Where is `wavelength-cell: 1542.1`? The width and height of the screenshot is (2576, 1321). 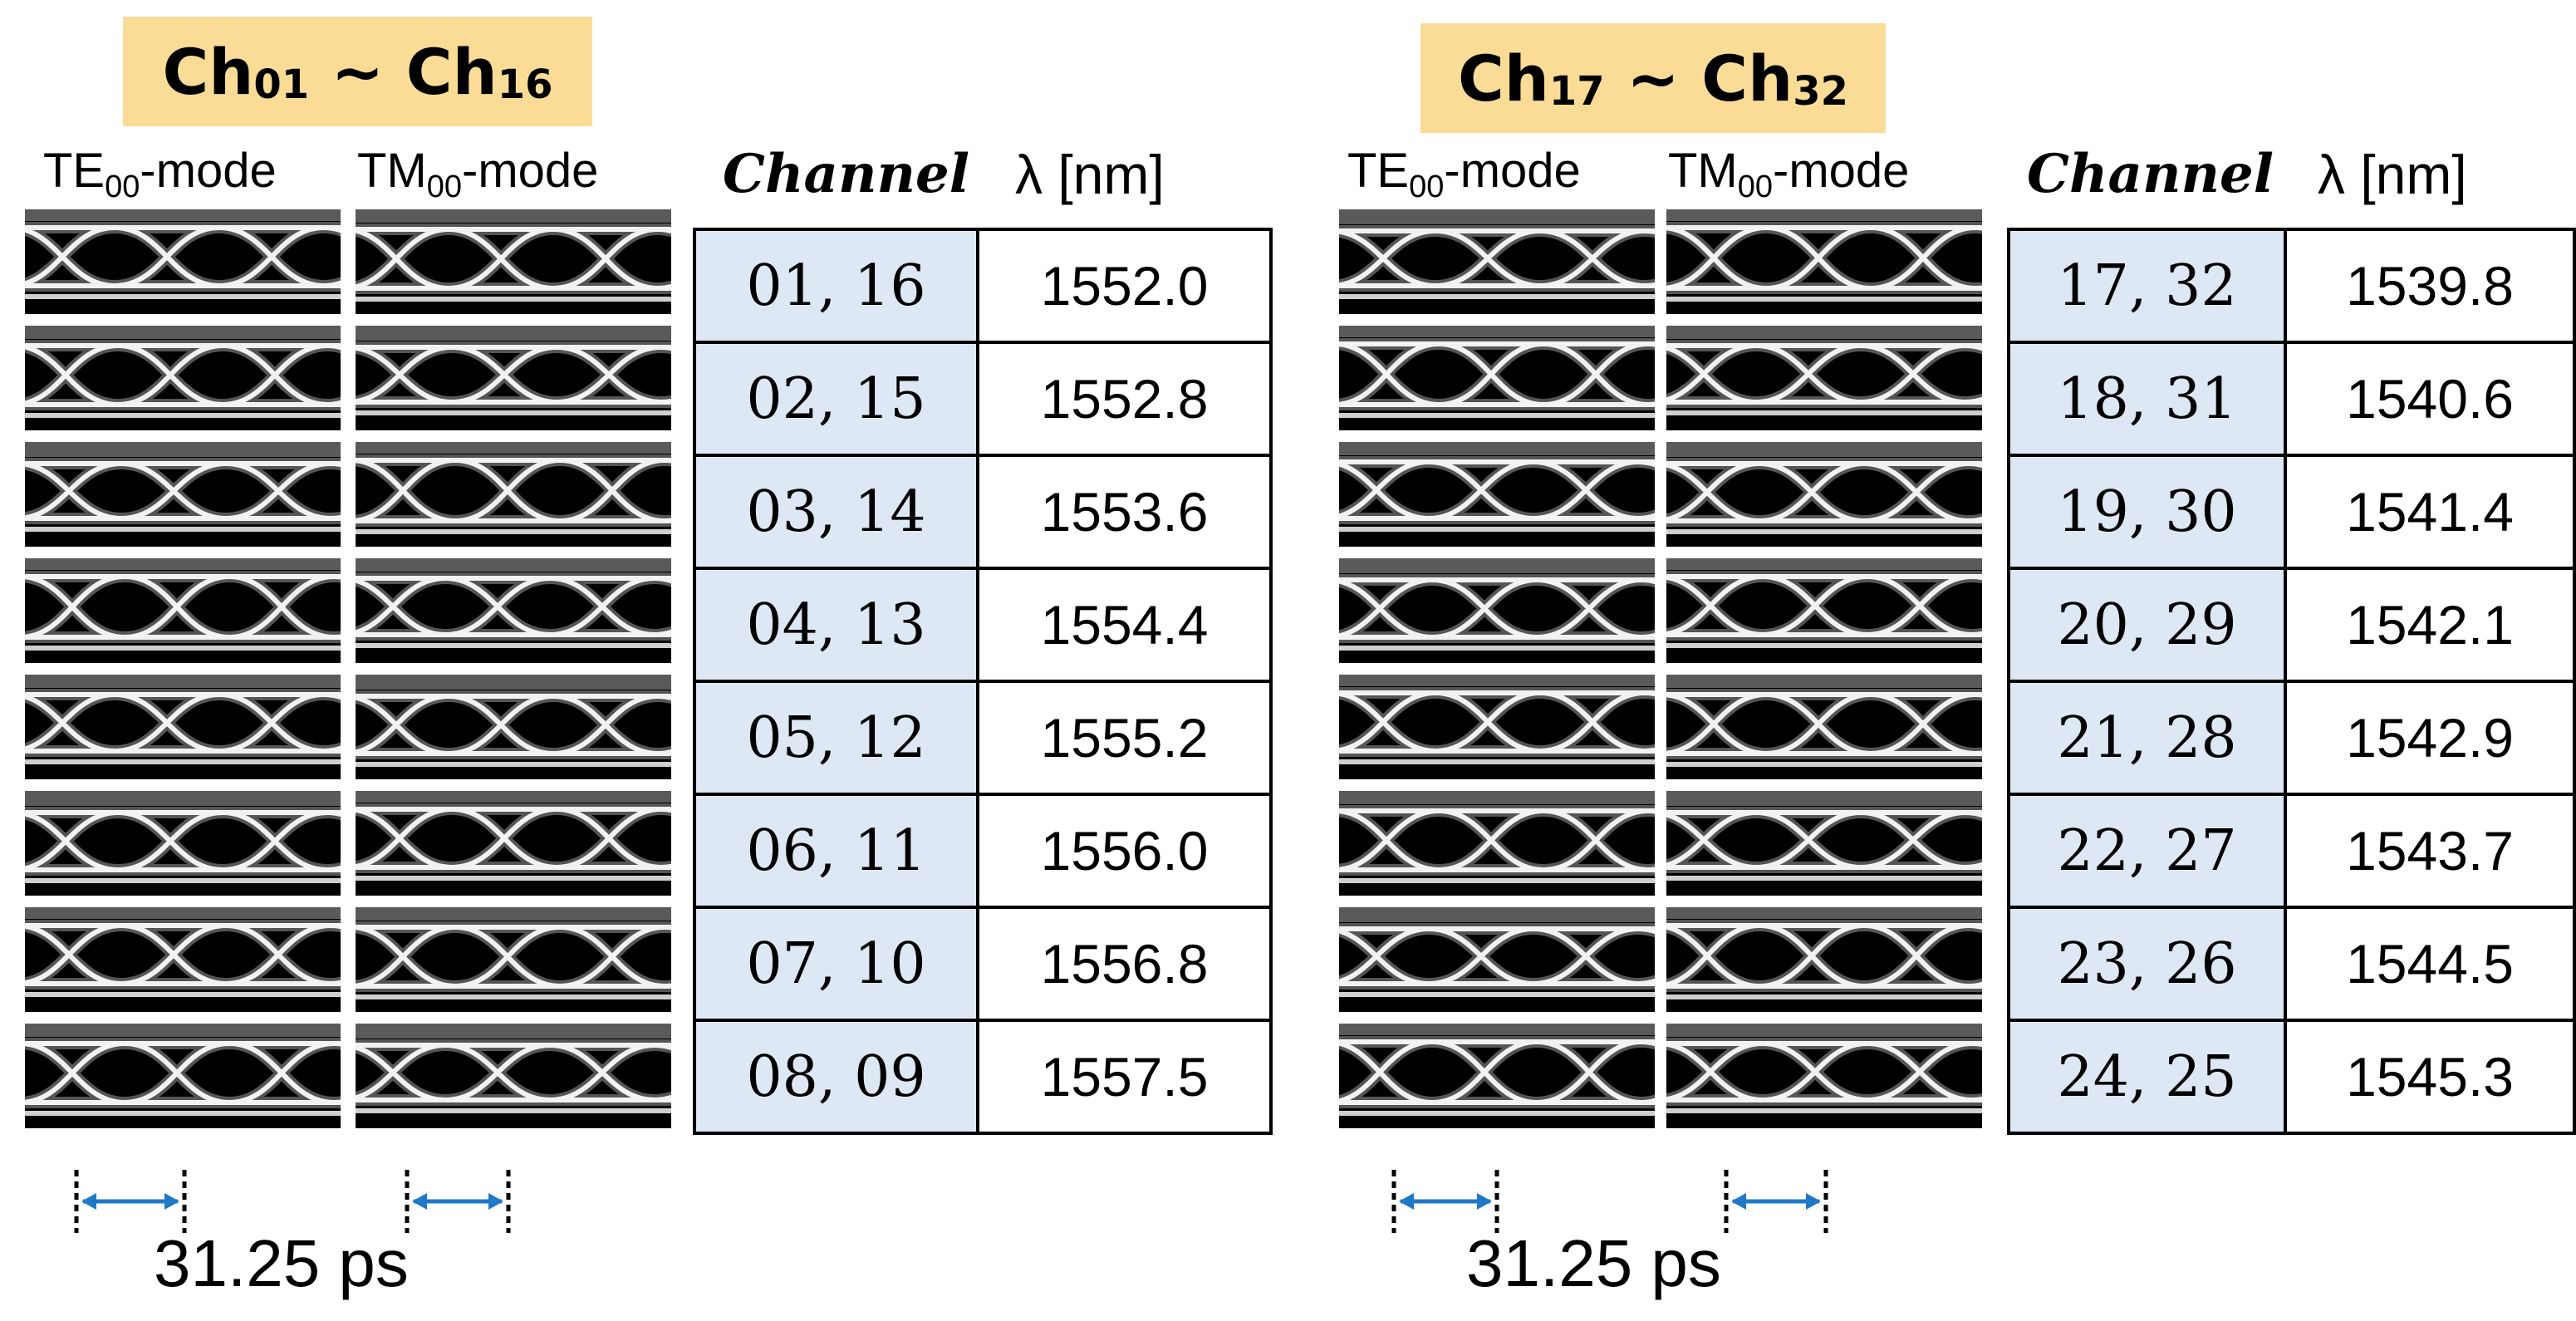 wavelength-cell: 1542.1 is located at coordinates (2430, 625).